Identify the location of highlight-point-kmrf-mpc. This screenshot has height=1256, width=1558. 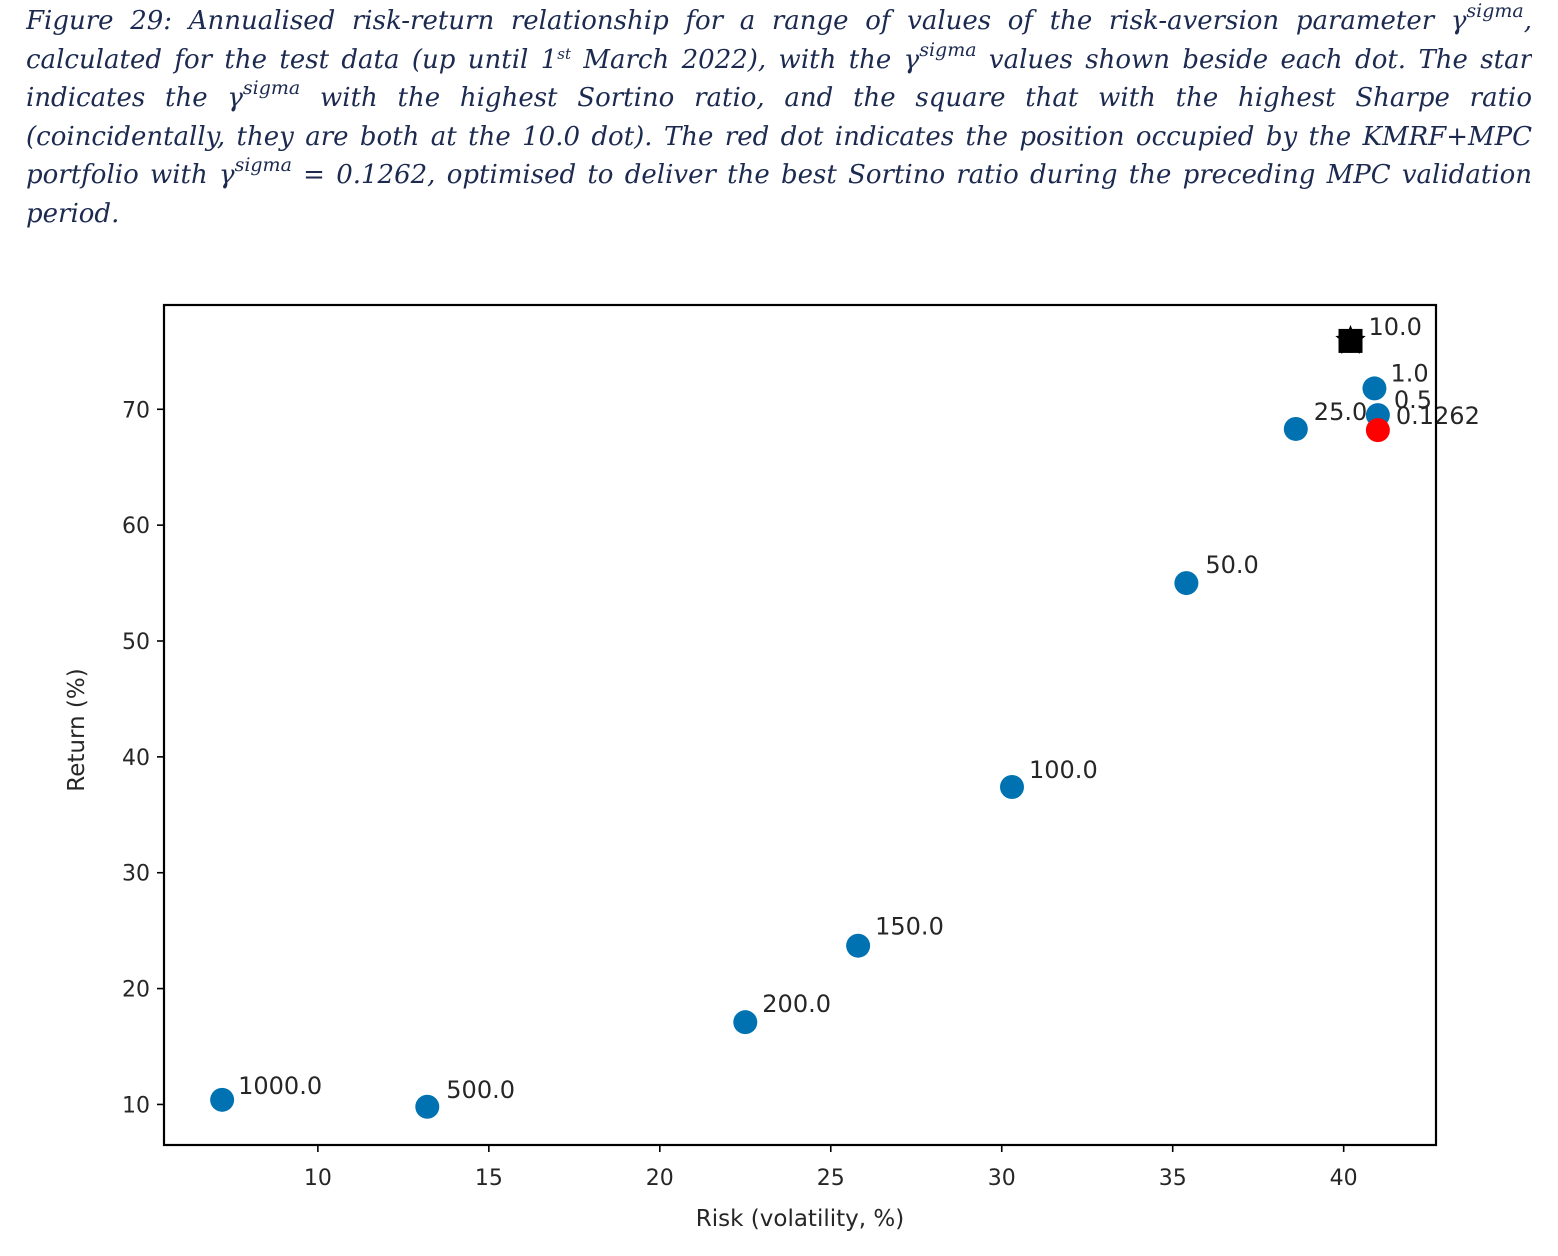
(1377, 430).